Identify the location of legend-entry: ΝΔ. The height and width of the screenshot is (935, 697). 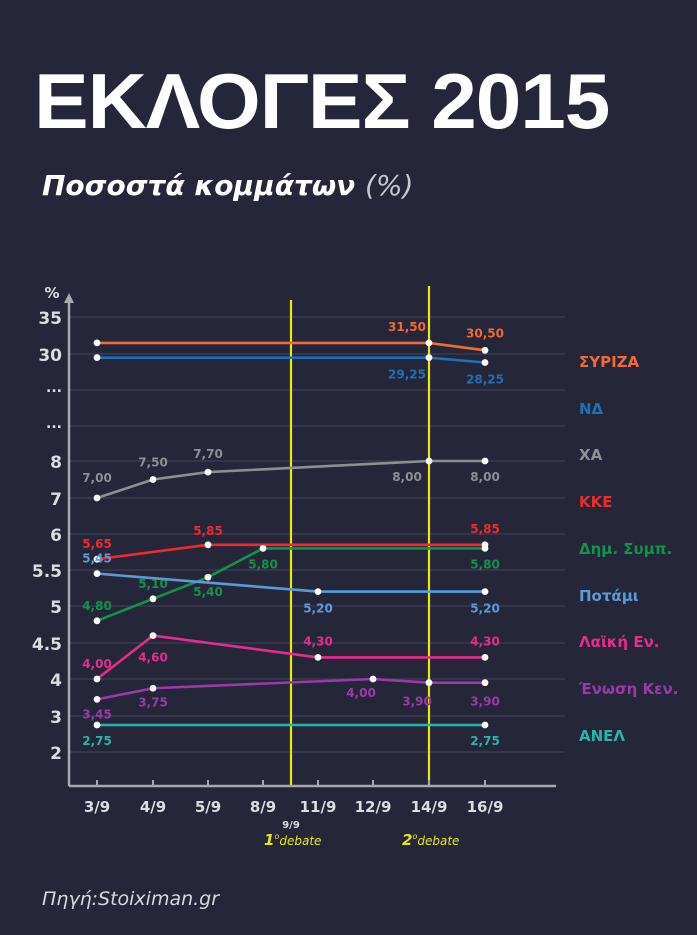
(591, 409).